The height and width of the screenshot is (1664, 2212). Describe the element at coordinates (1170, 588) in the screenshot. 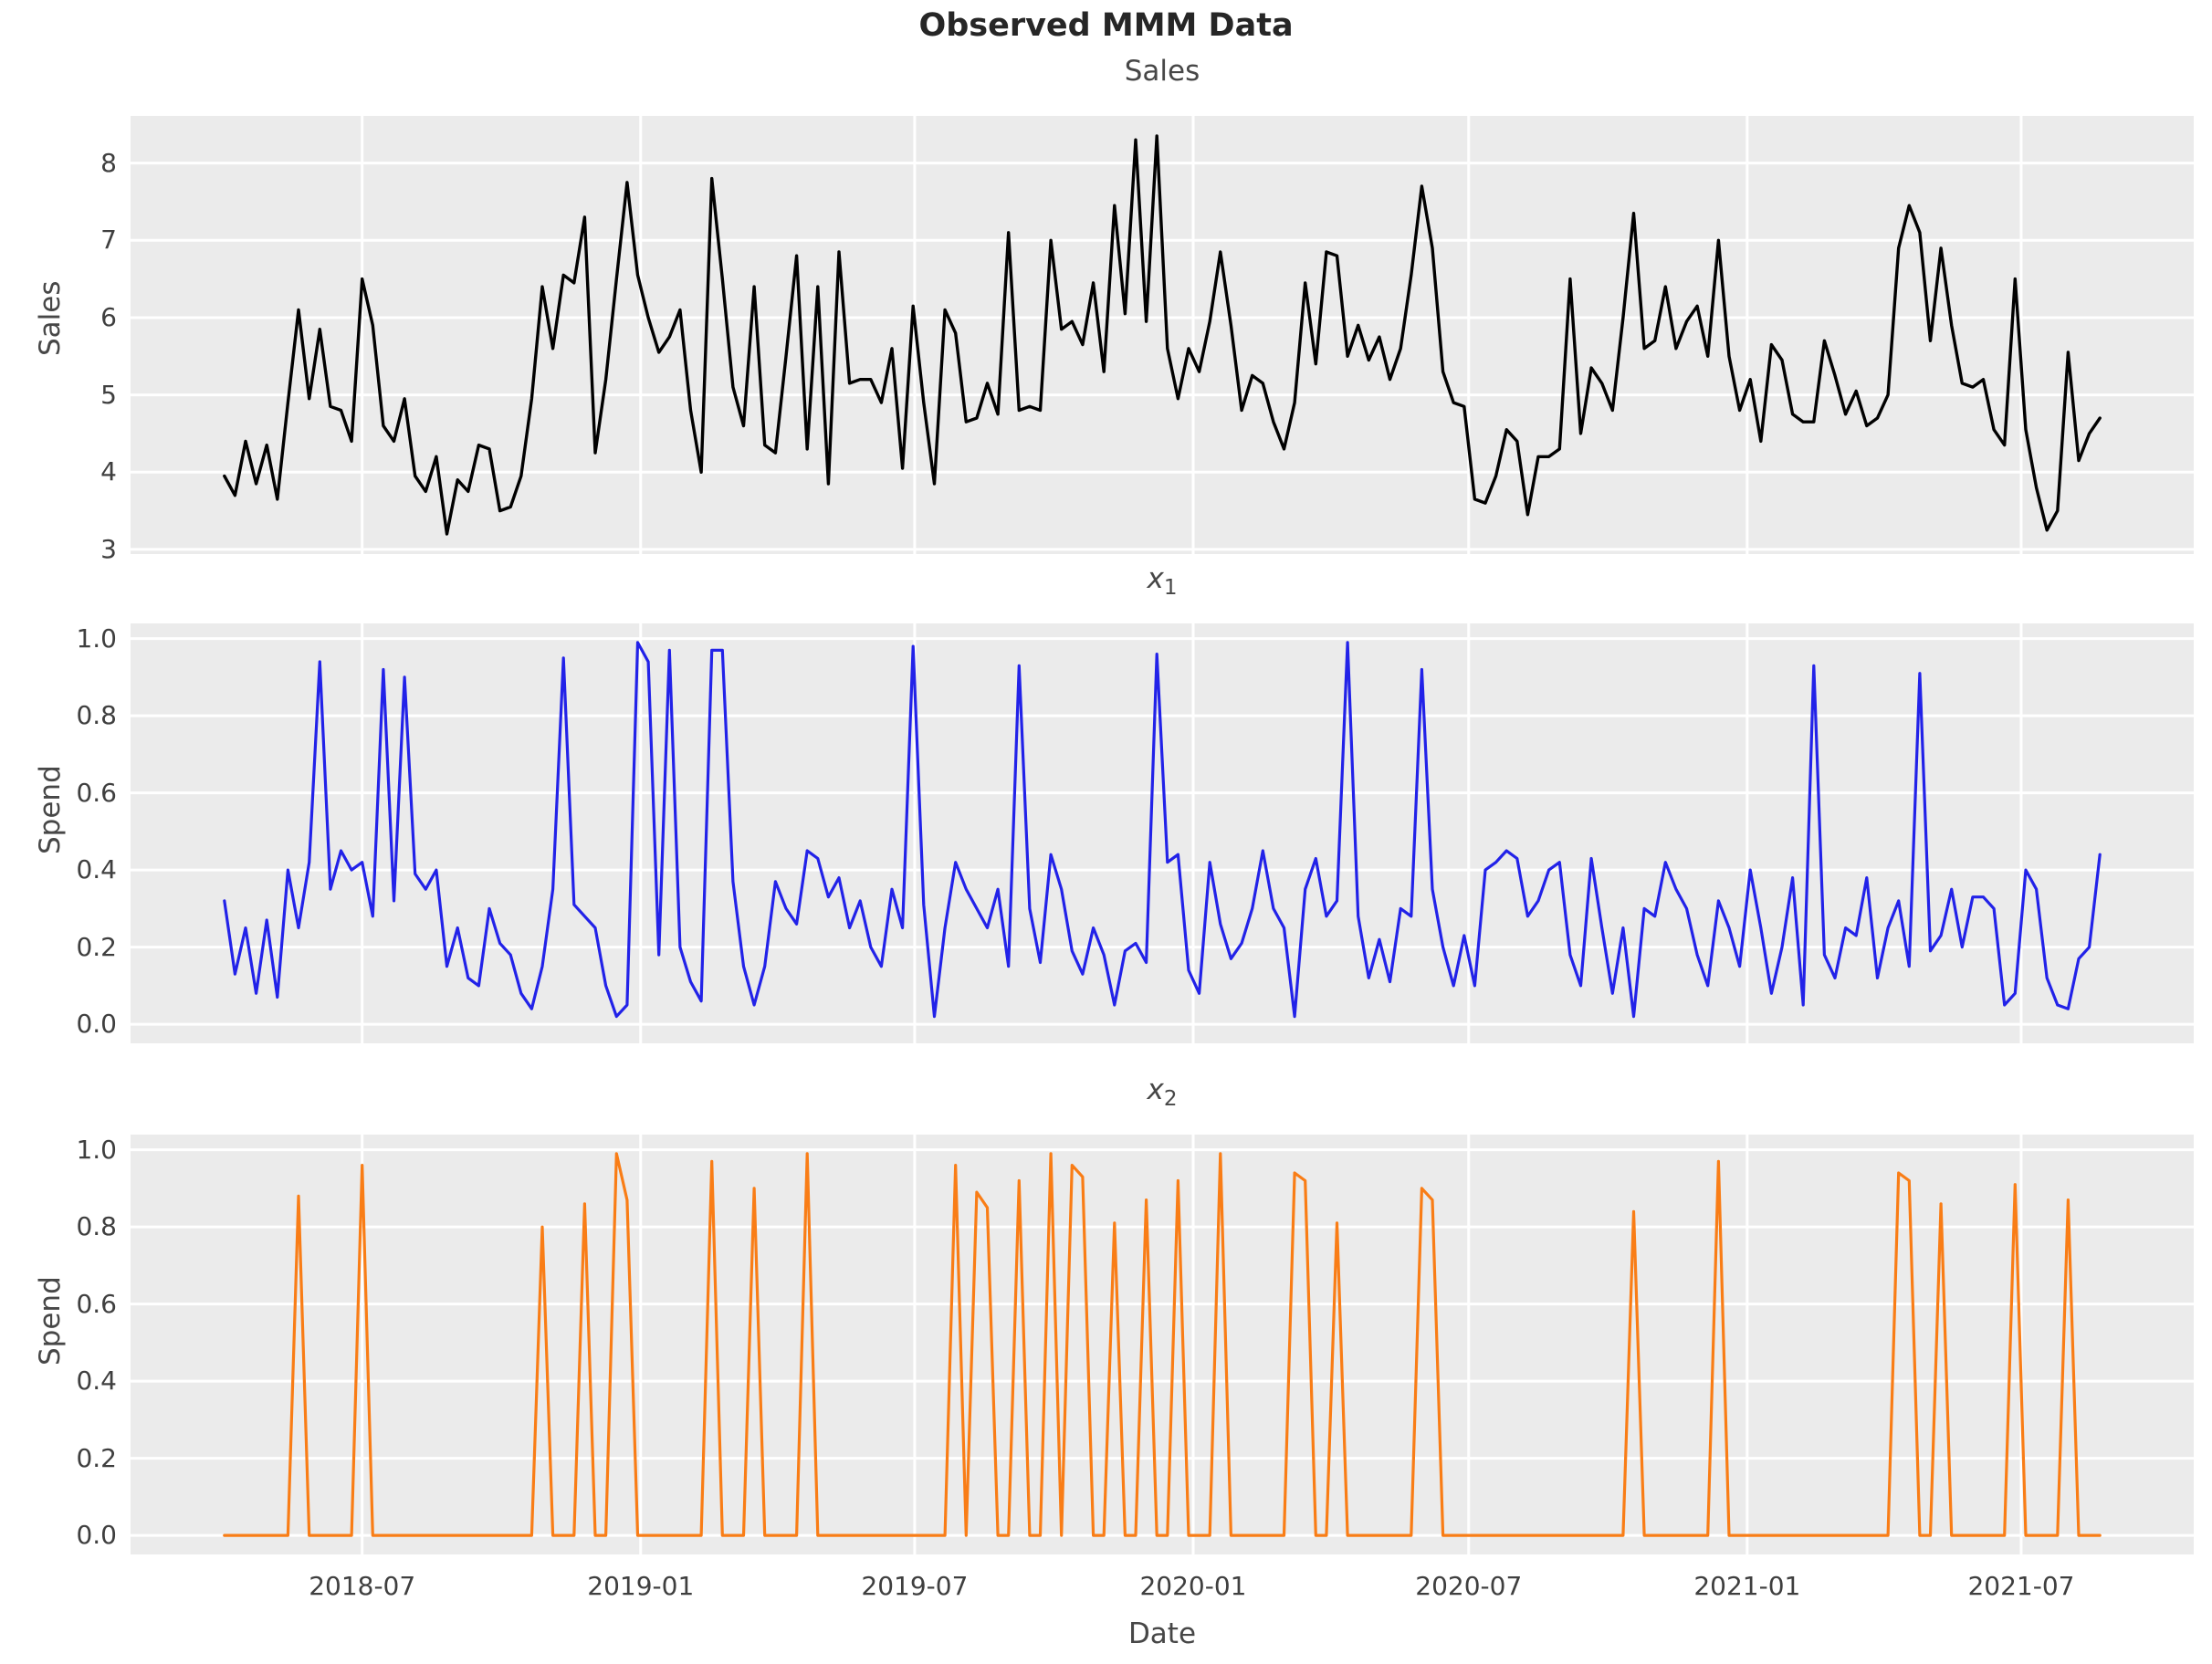

I see `panel-title-x1-sub: 1` at that location.